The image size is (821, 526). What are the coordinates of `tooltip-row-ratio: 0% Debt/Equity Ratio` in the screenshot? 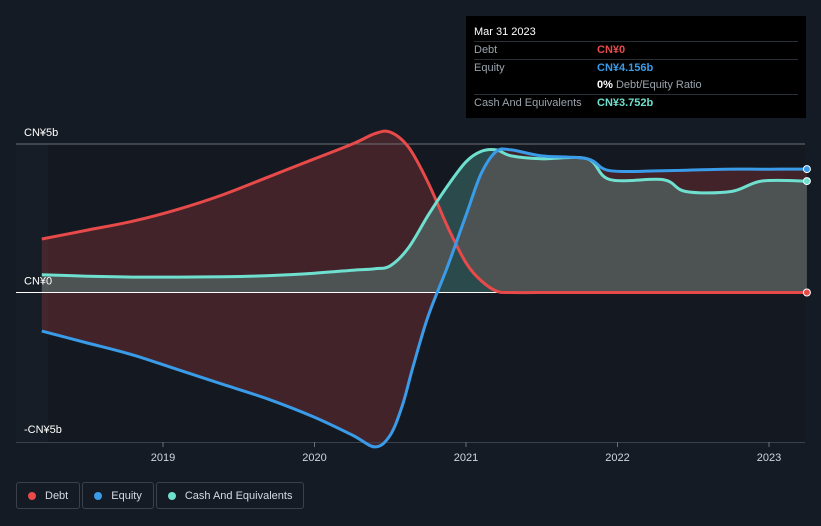 It's located at (636, 85).